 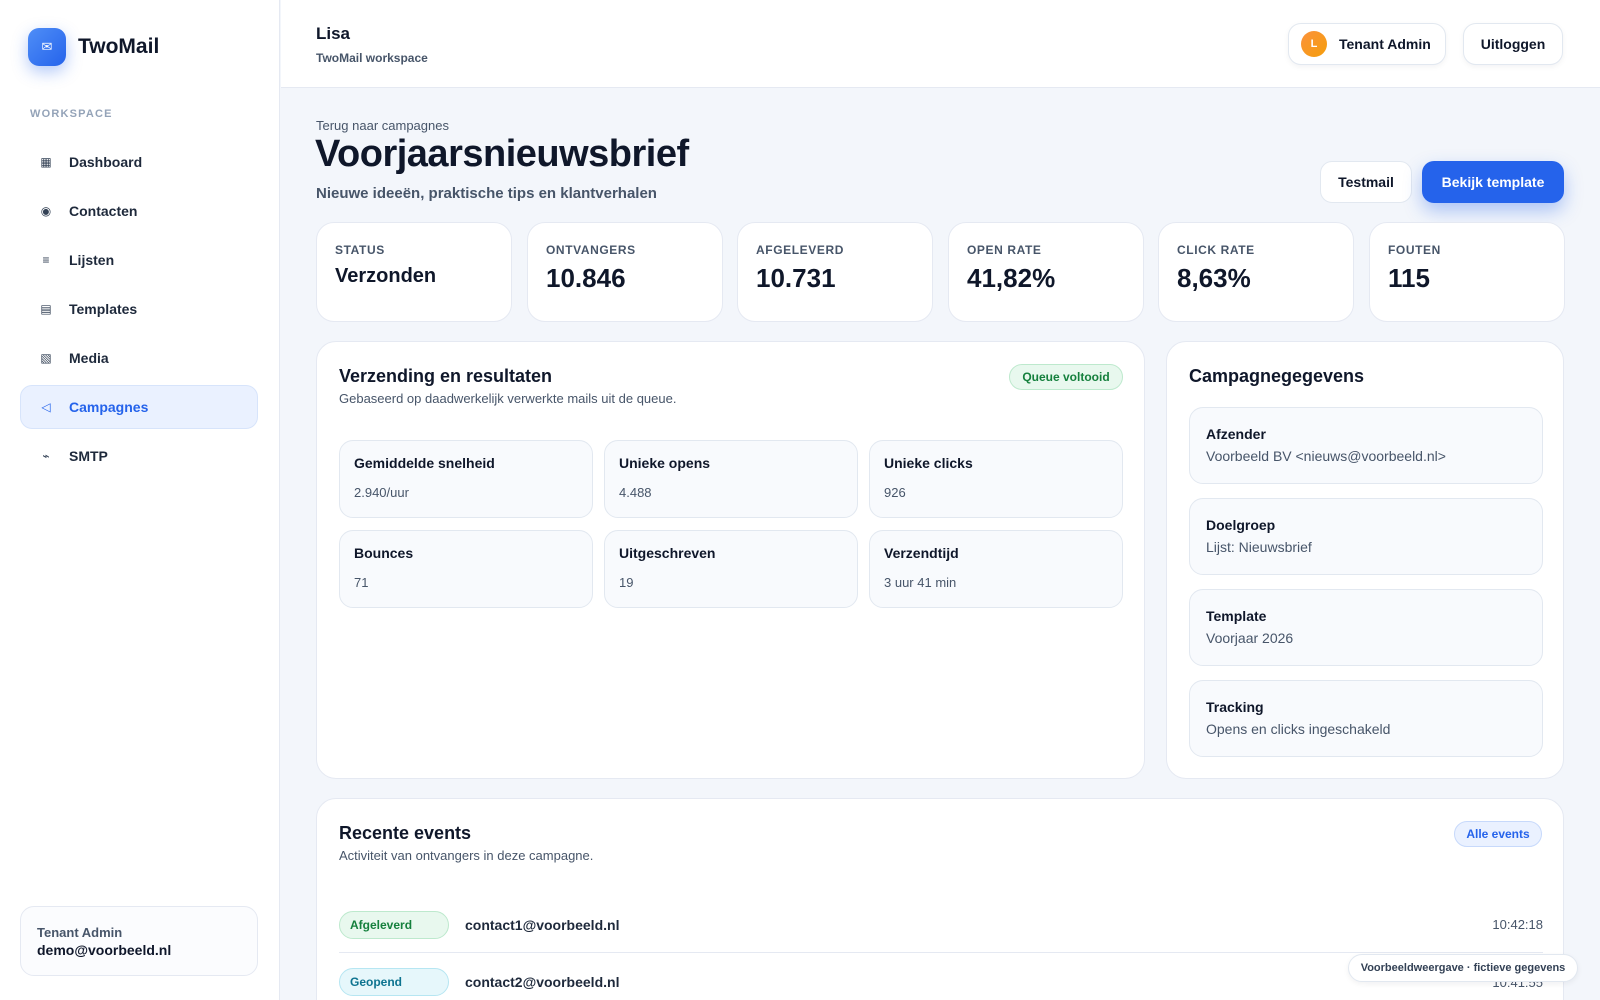 I want to click on metric-label: Bounces, so click(x=384, y=553).